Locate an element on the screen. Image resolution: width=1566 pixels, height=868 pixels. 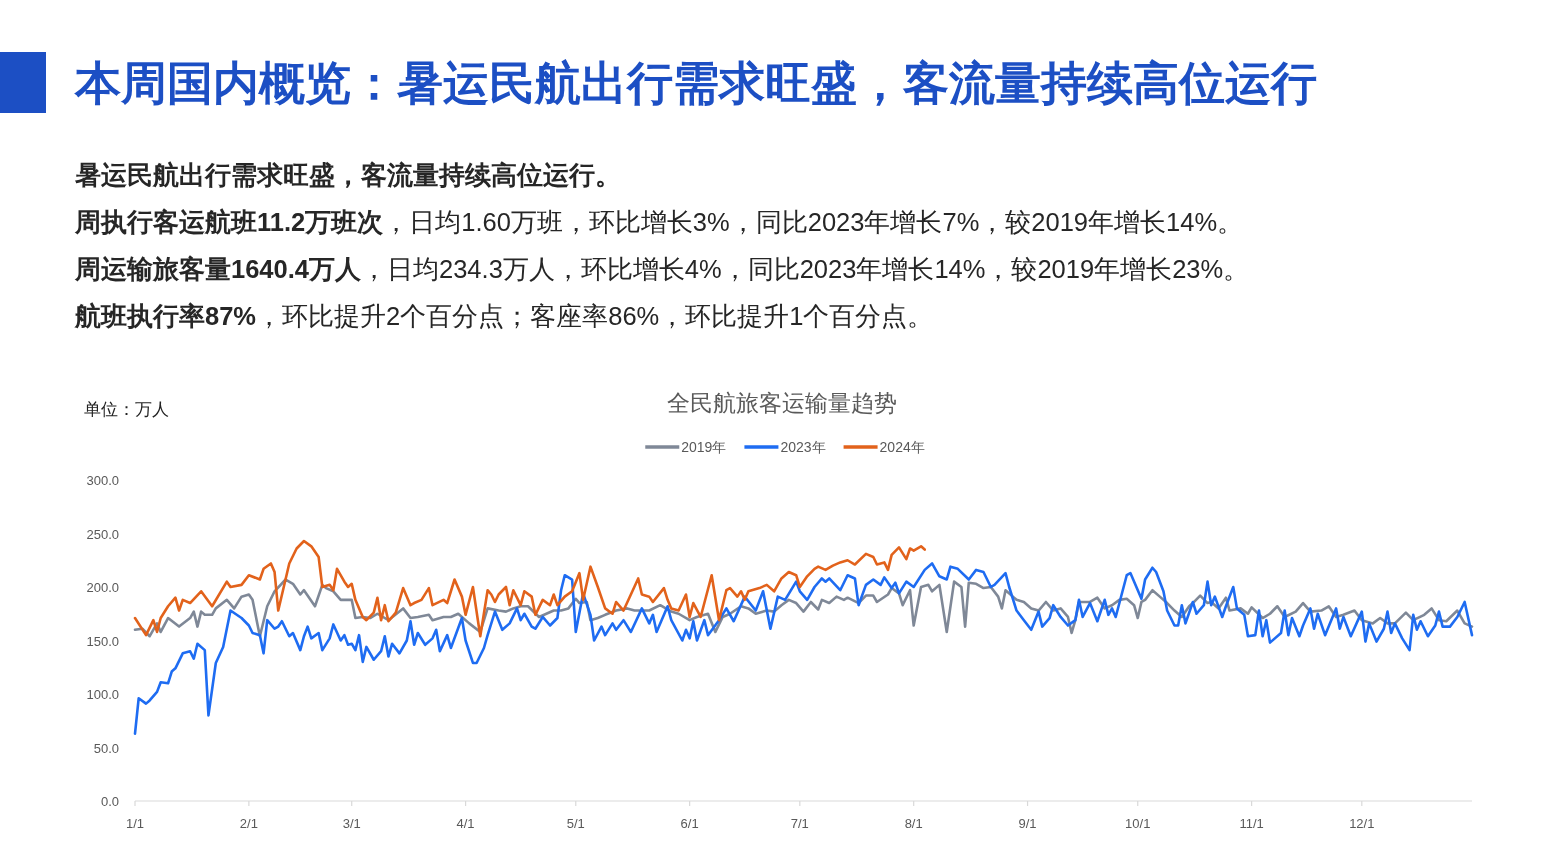
legend-label: 2023年 is located at coordinates (803, 447).